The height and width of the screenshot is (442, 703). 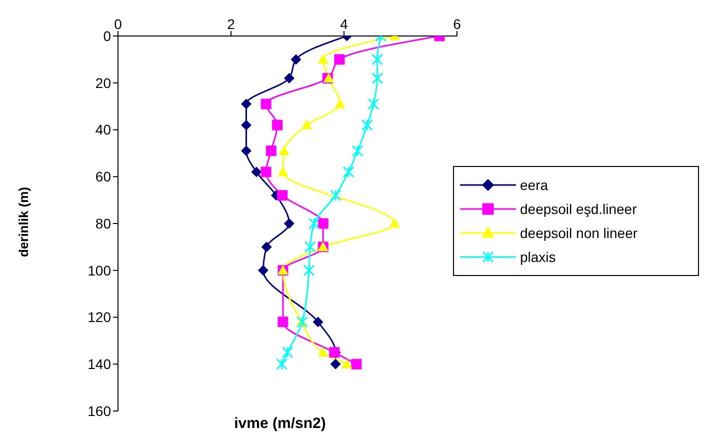 What do you see at coordinates (100, 364) in the screenshot?
I see `y-tick-label: 140` at bounding box center [100, 364].